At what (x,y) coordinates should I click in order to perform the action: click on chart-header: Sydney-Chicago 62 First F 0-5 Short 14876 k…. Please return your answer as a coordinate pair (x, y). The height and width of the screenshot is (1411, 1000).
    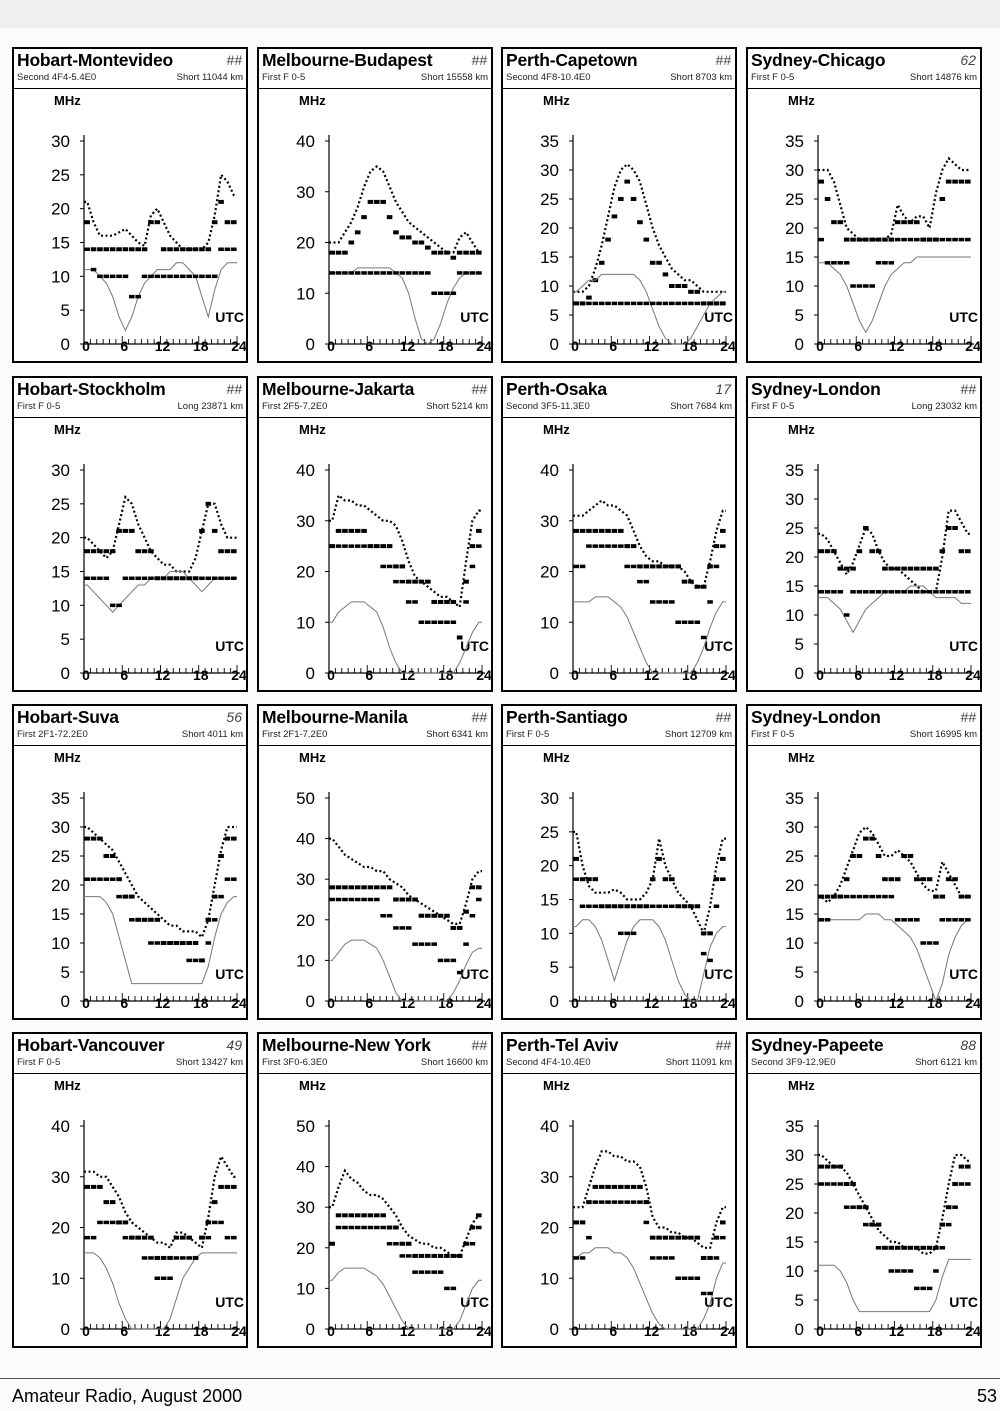
    Looking at the image, I should click on (864, 69).